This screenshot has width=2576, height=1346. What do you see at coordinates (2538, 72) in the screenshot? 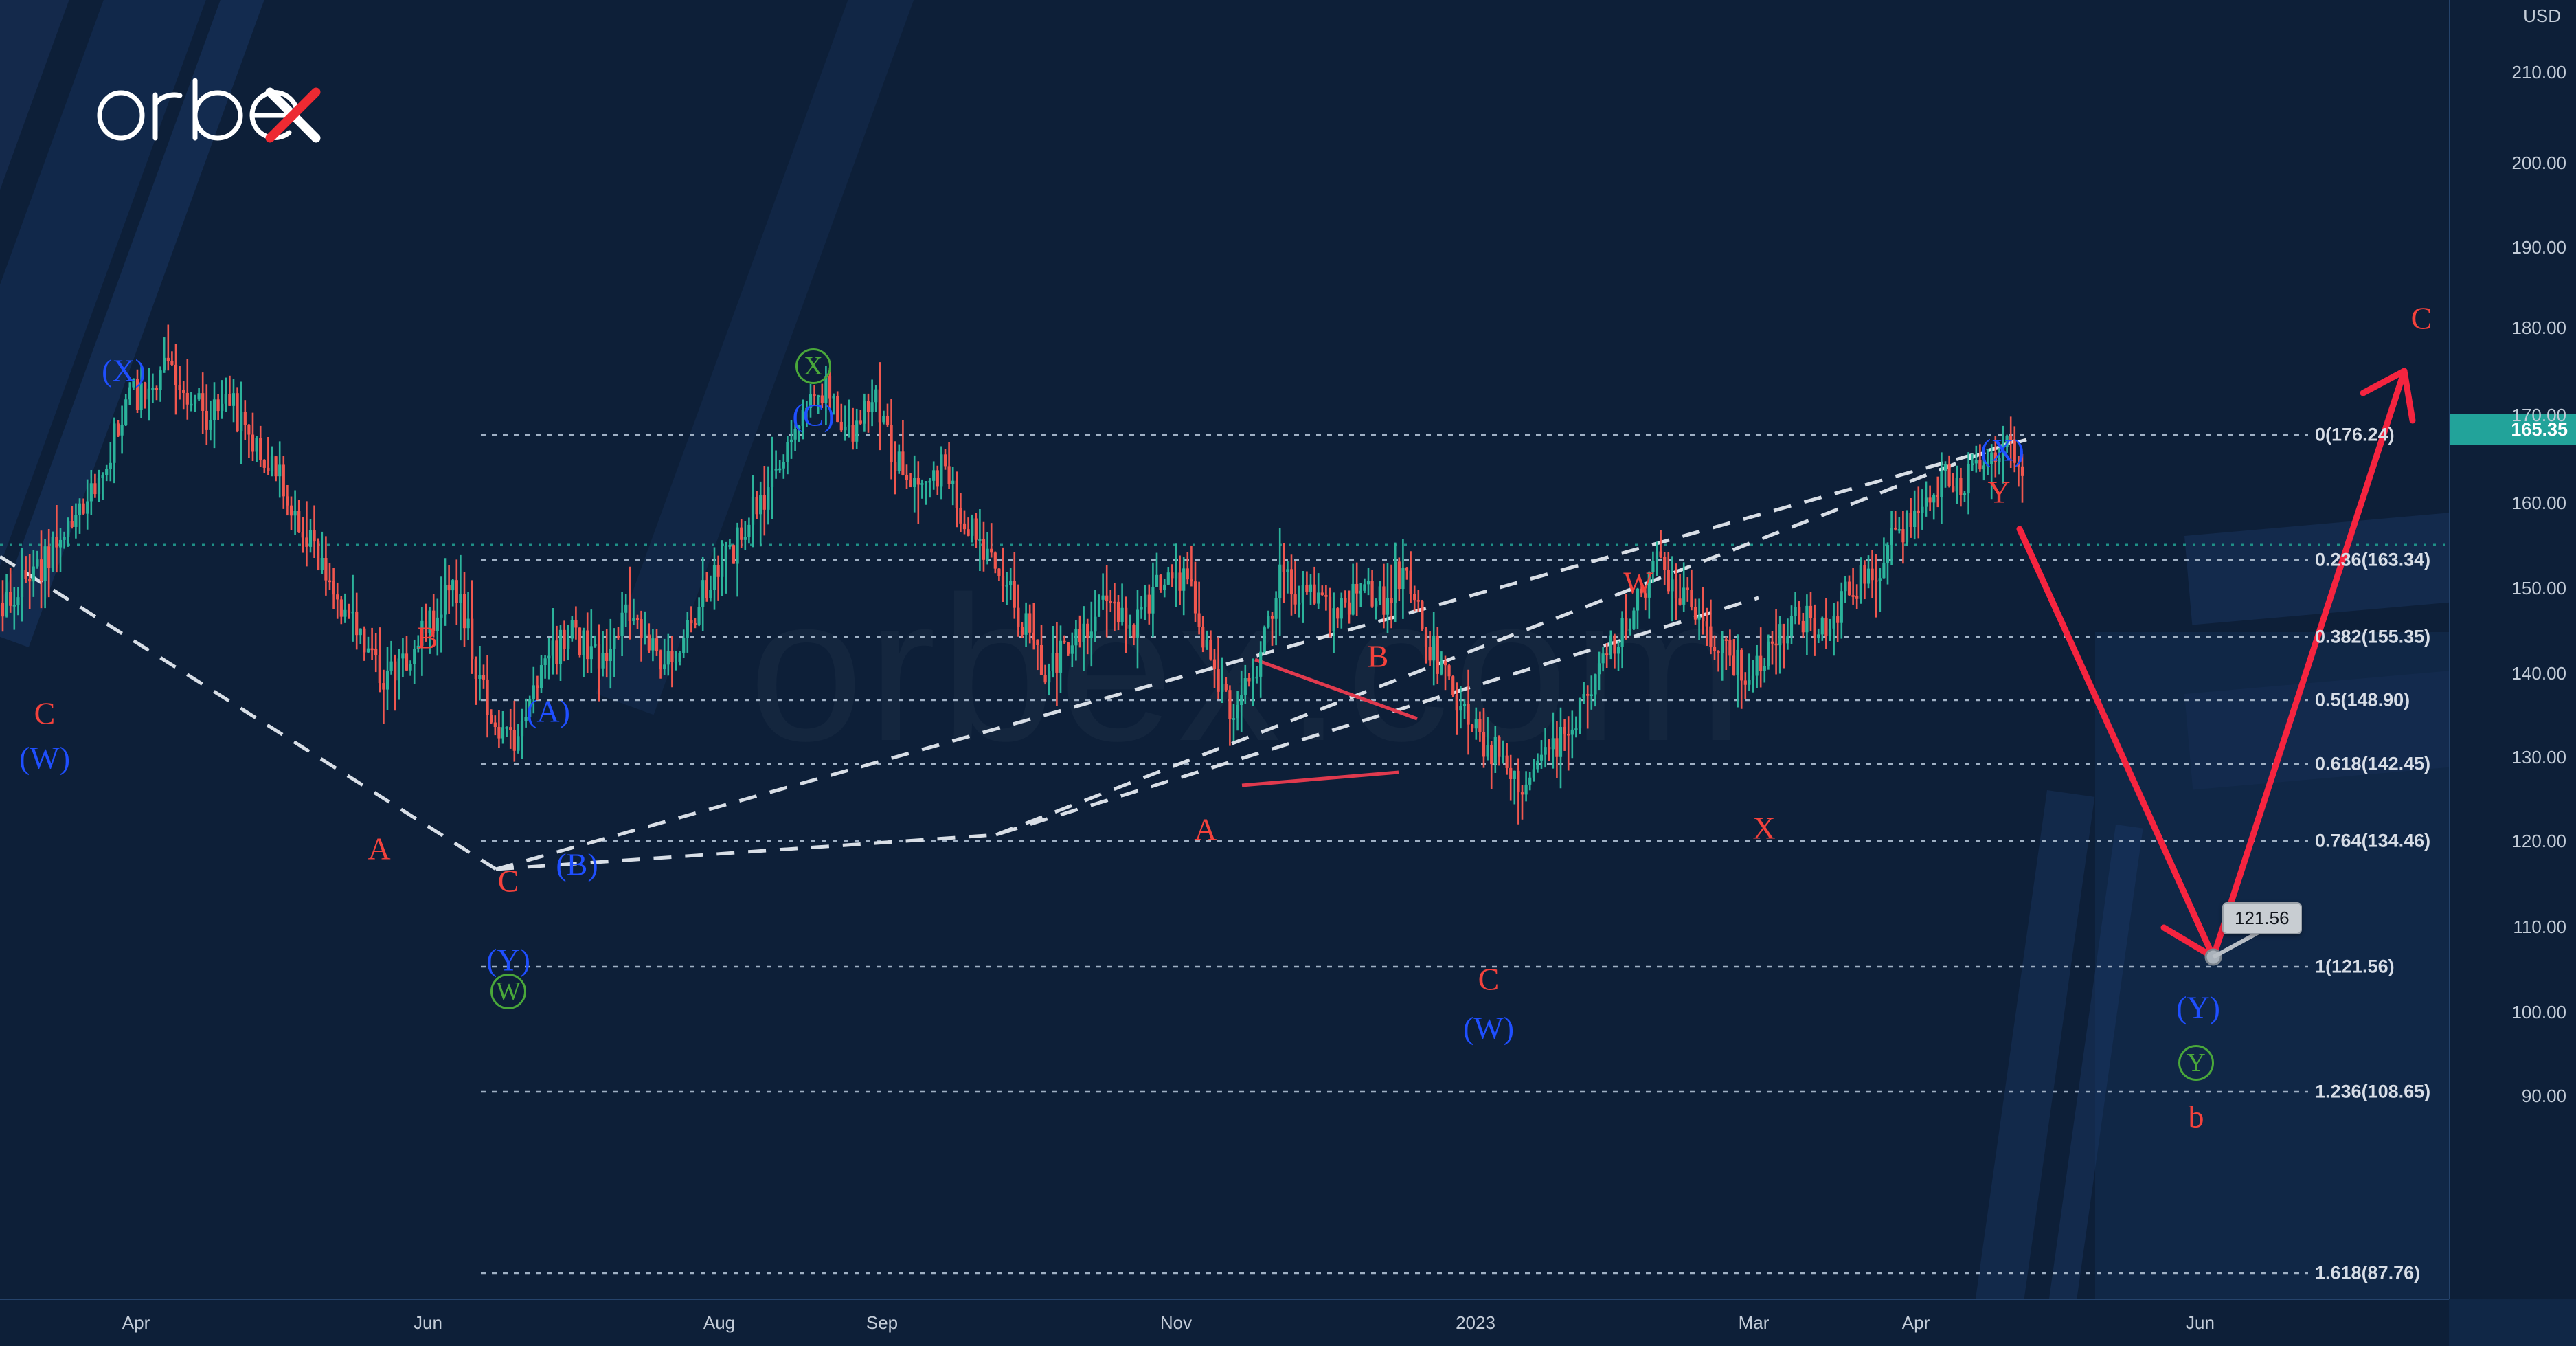
I see `price-tick: 210.00` at bounding box center [2538, 72].